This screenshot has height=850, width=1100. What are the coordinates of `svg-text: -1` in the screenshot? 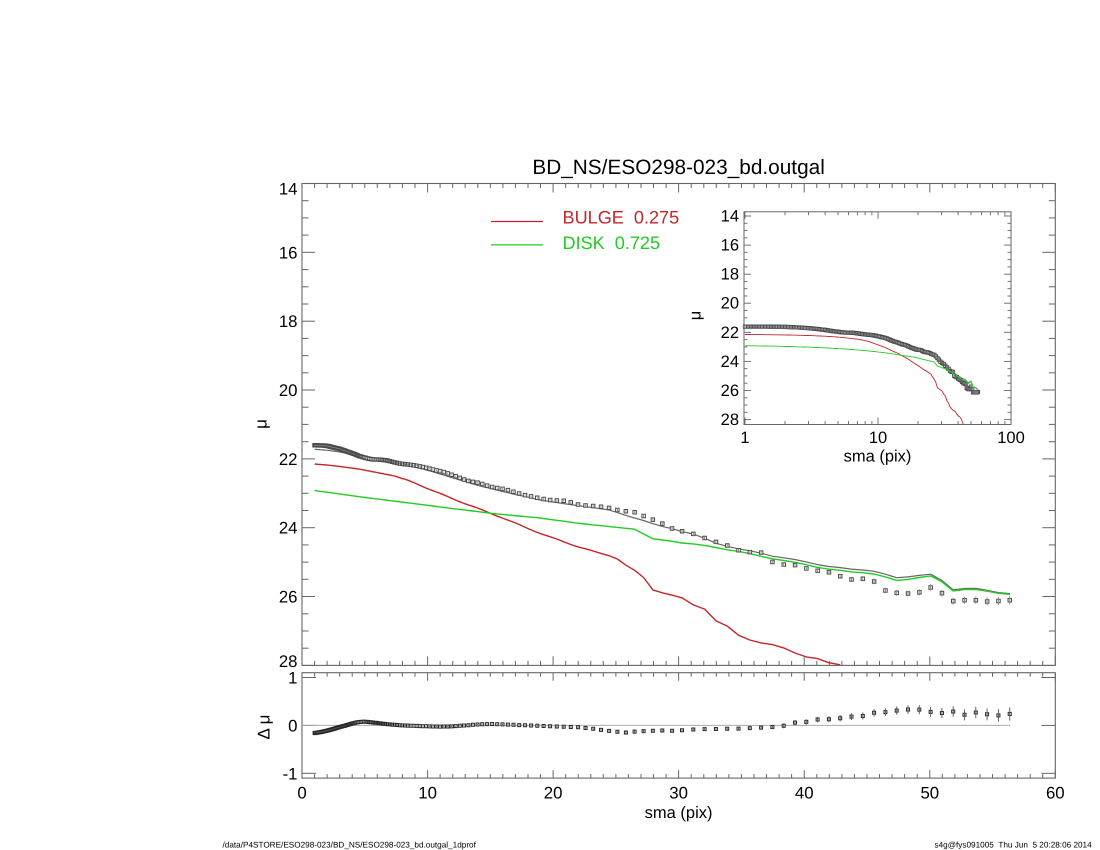 It's located at (290, 773).